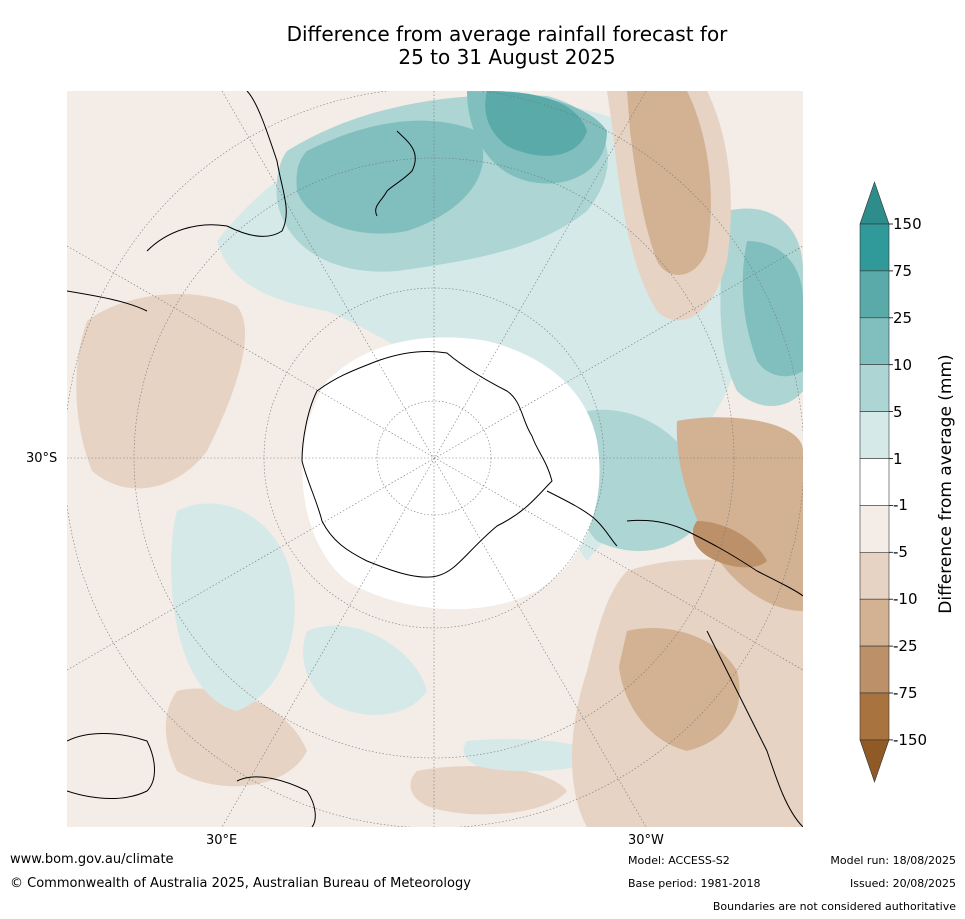 The width and height of the screenshot is (965, 919). What do you see at coordinates (401, 161) in the screenshot?
I see `coastline-new-zealand-north` at bounding box center [401, 161].